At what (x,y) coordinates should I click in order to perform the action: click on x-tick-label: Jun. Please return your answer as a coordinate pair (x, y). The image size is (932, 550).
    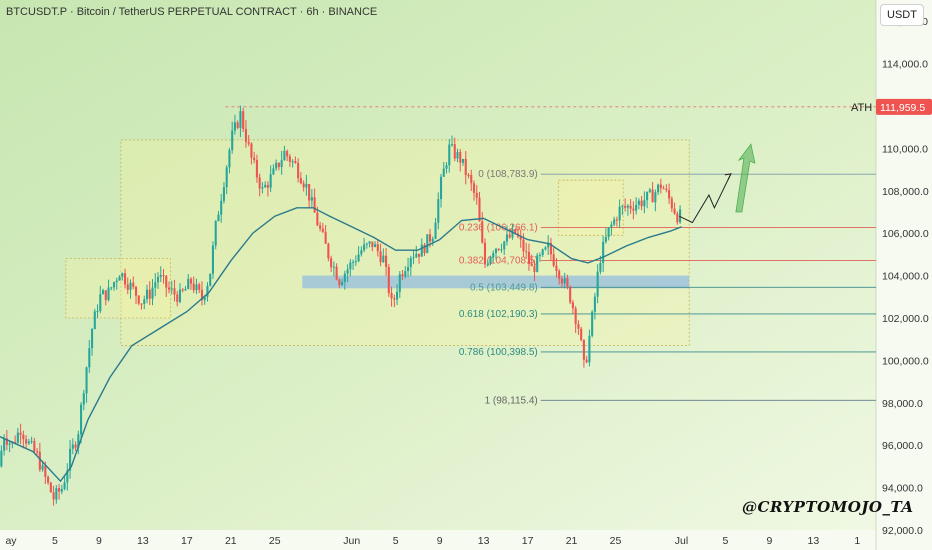
    Looking at the image, I should click on (351, 541).